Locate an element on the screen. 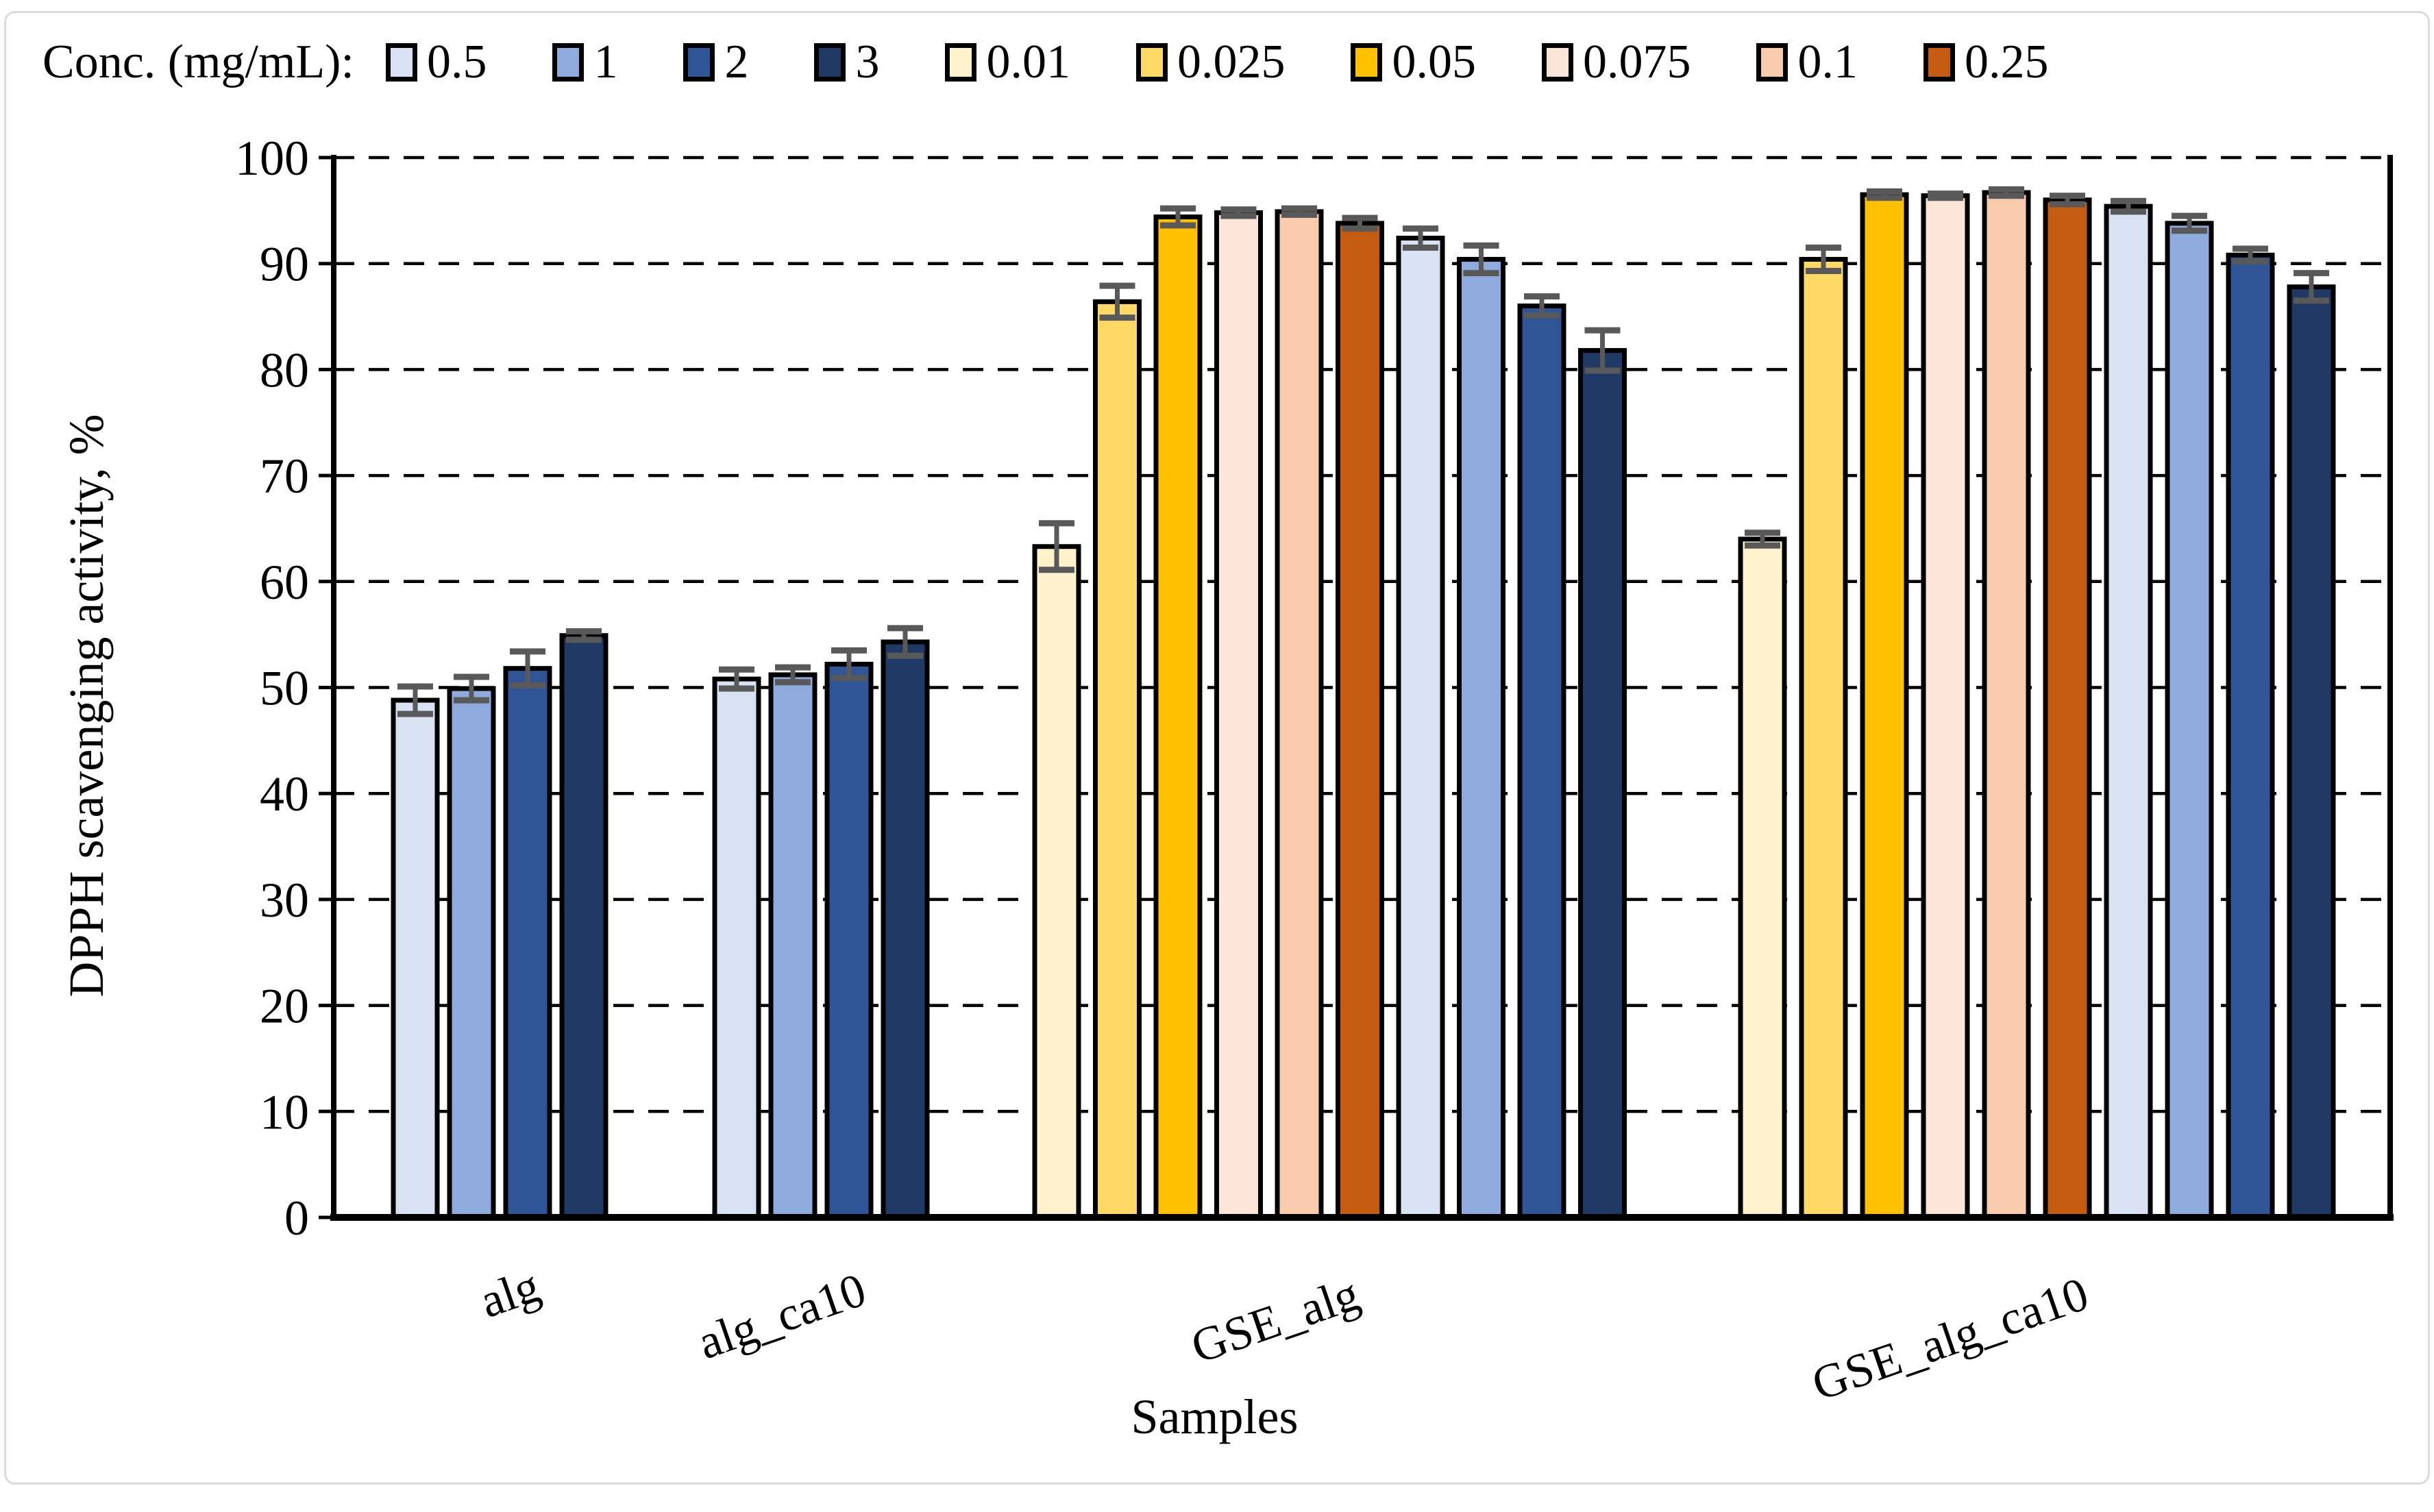 This screenshot has width=2434, height=1512. y-tick-label-20: 20 is located at coordinates (284, 1006).